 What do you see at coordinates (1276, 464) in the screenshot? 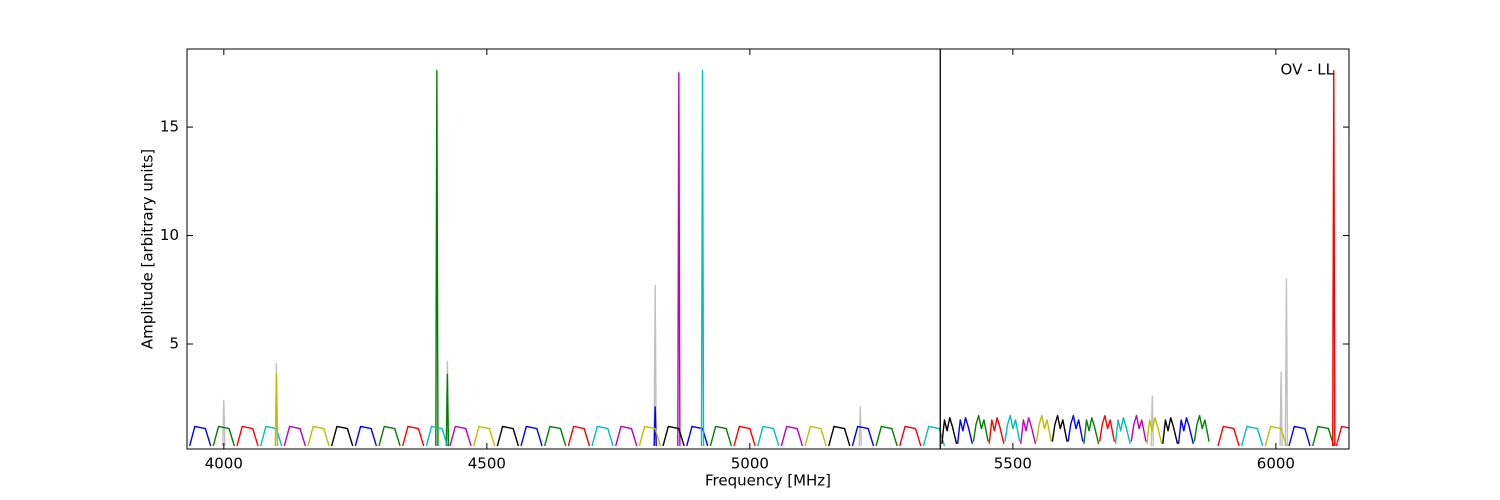
I see `x-tick-label: 6000` at bounding box center [1276, 464].